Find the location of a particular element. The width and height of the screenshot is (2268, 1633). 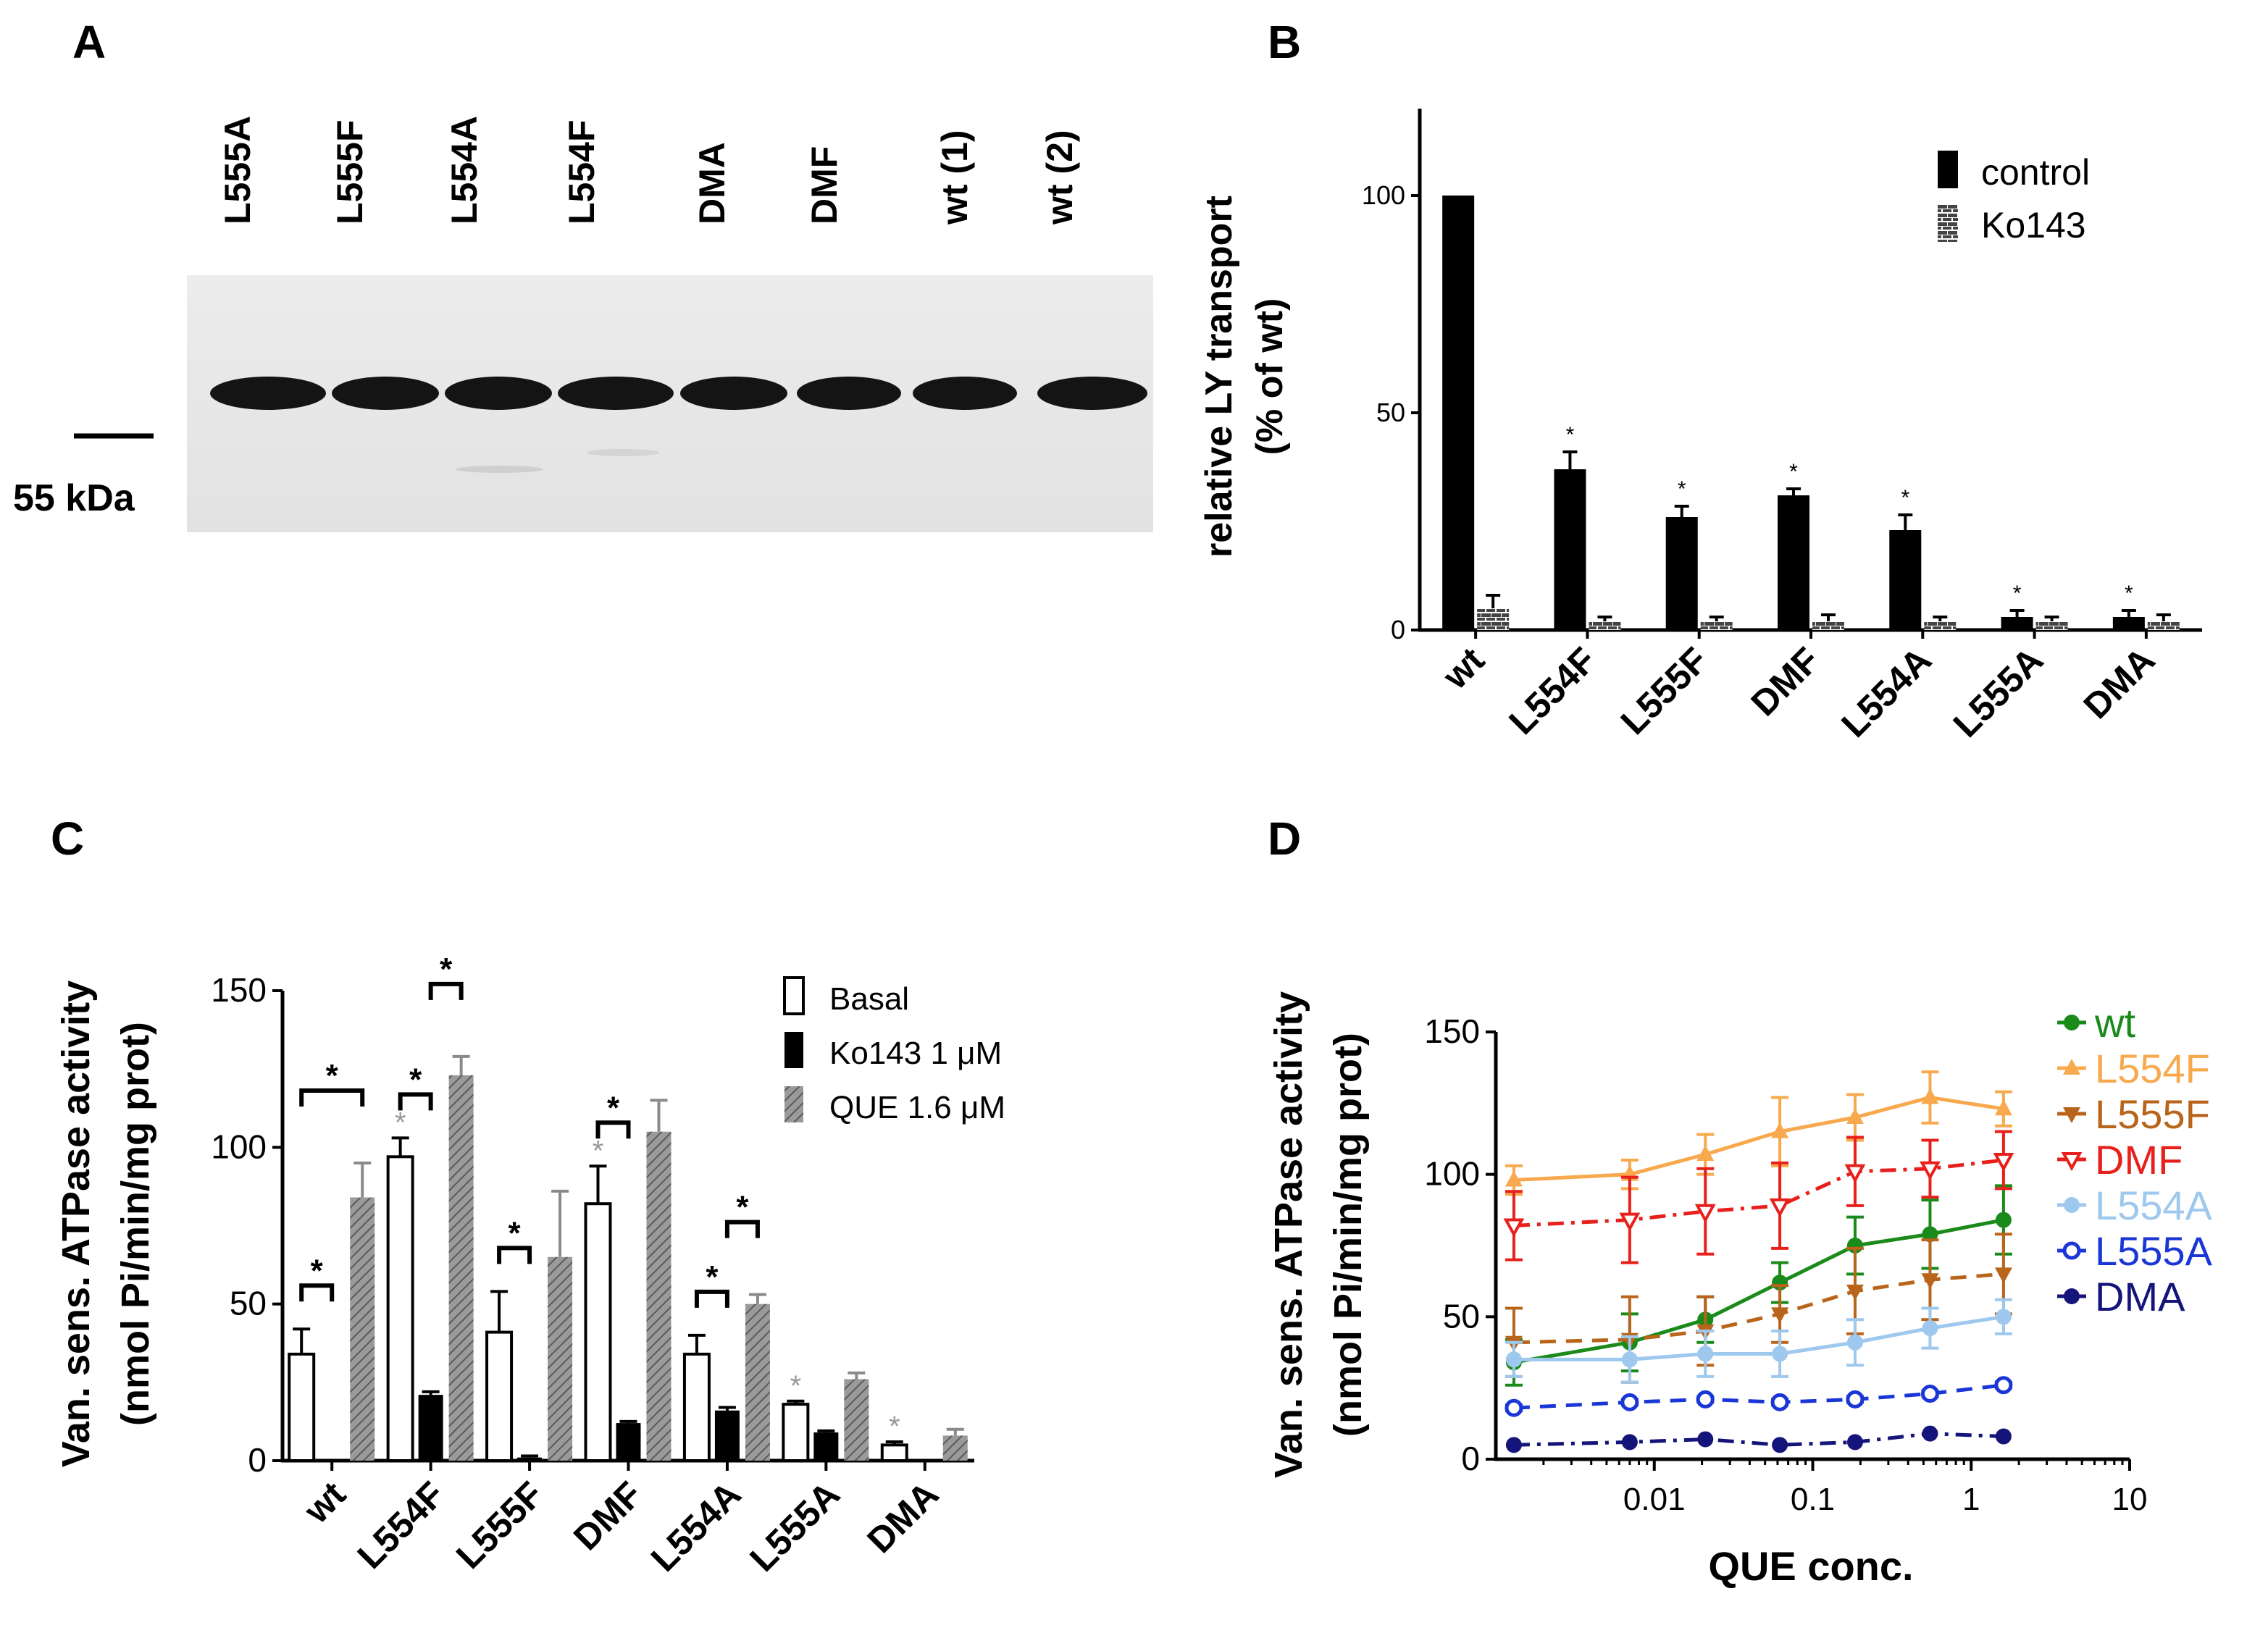

grey-significance-star: * is located at coordinates (401, 1122).